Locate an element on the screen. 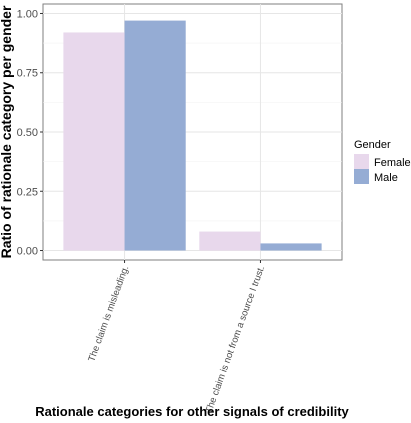 The width and height of the screenshot is (411, 423). x-tick-label: The claim is not from a source I trust. is located at coordinates (235, 339).